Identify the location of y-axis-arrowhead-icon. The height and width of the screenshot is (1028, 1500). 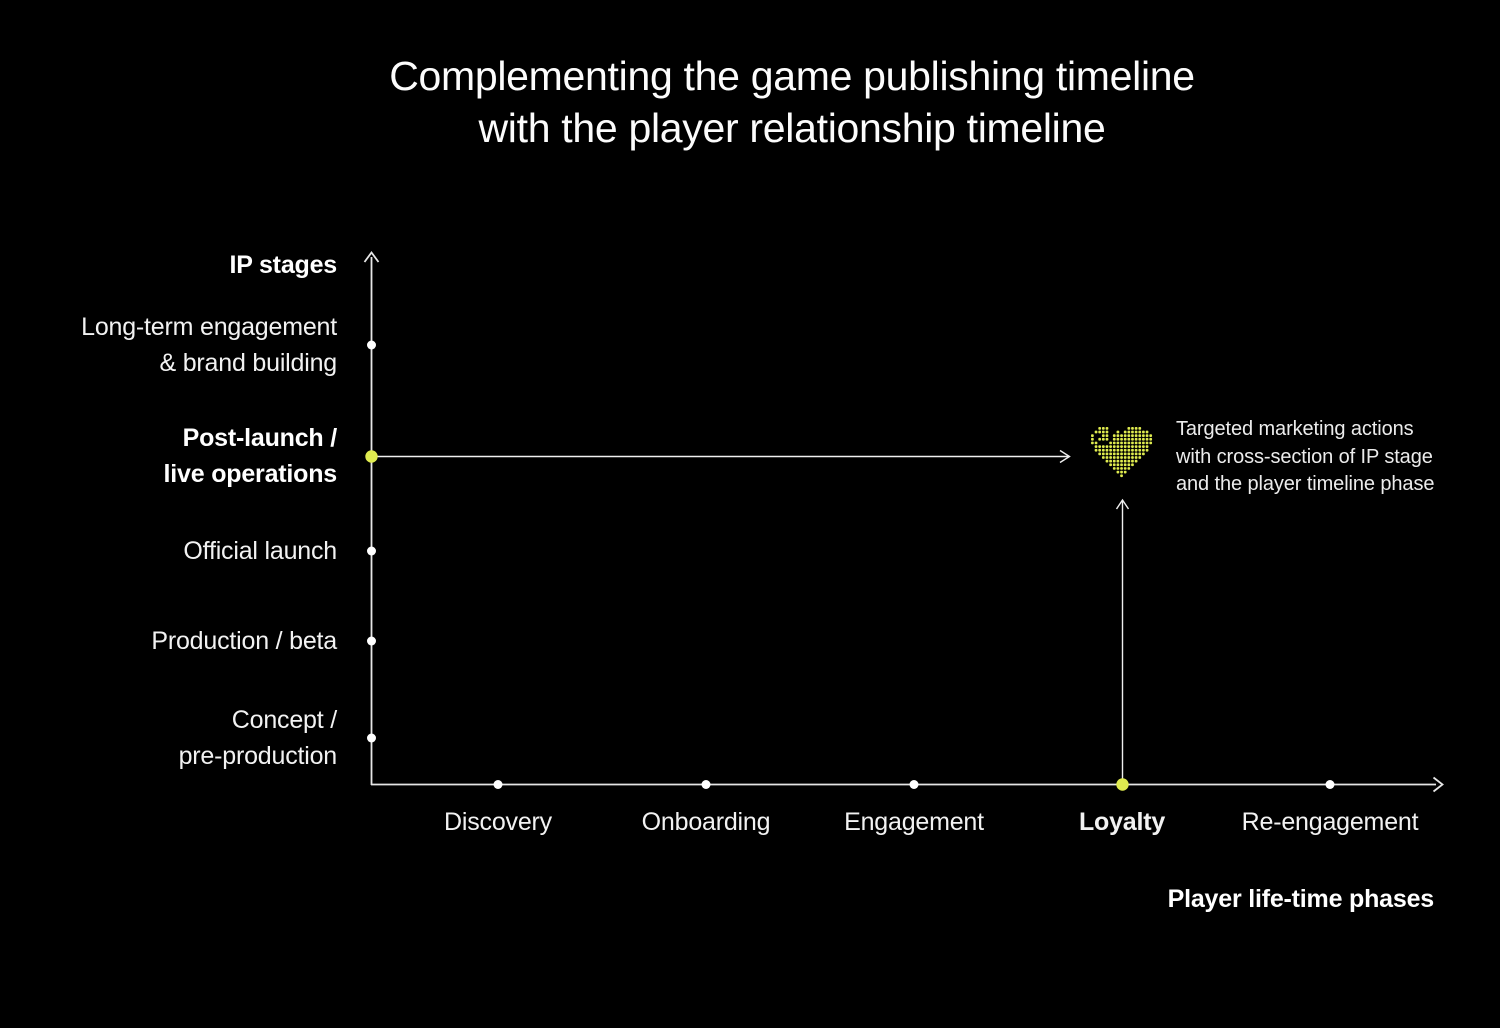
(371, 256).